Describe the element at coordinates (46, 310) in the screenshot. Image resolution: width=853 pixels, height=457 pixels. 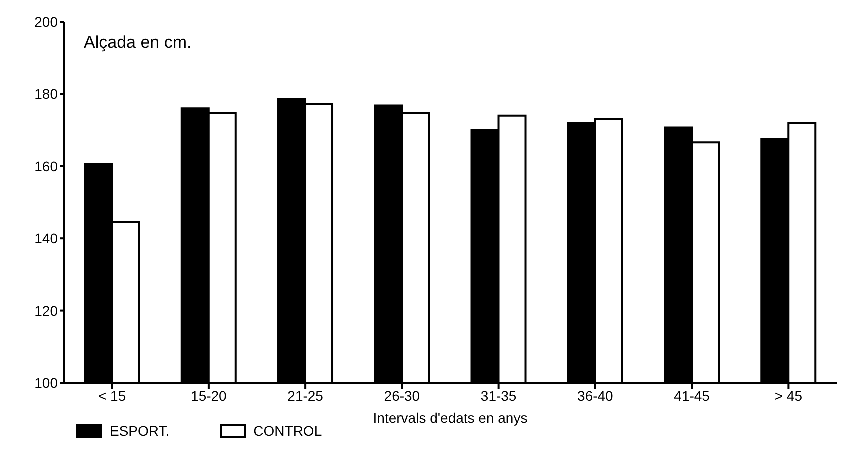
I see `y-tick-label: 120` at that location.